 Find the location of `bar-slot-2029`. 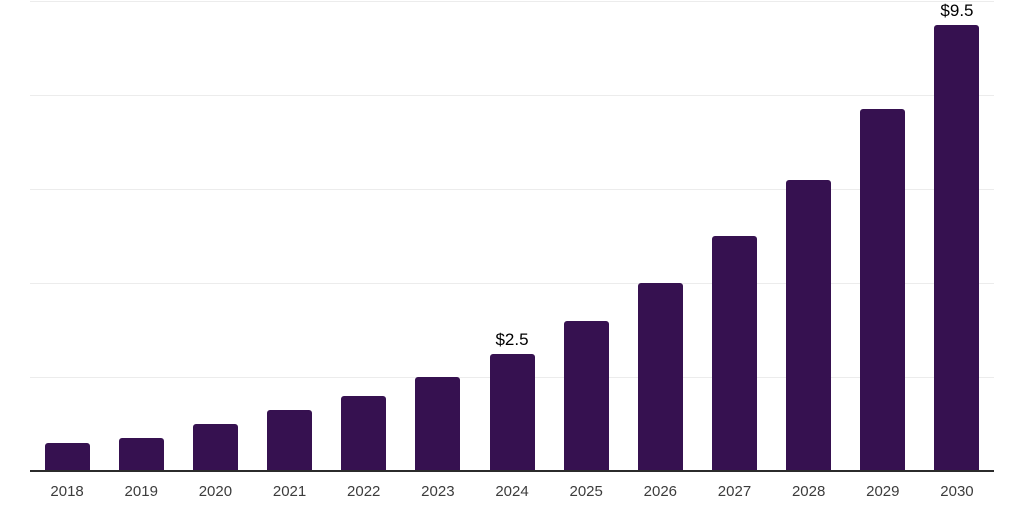

bar-slot-2029 is located at coordinates (883, 236).